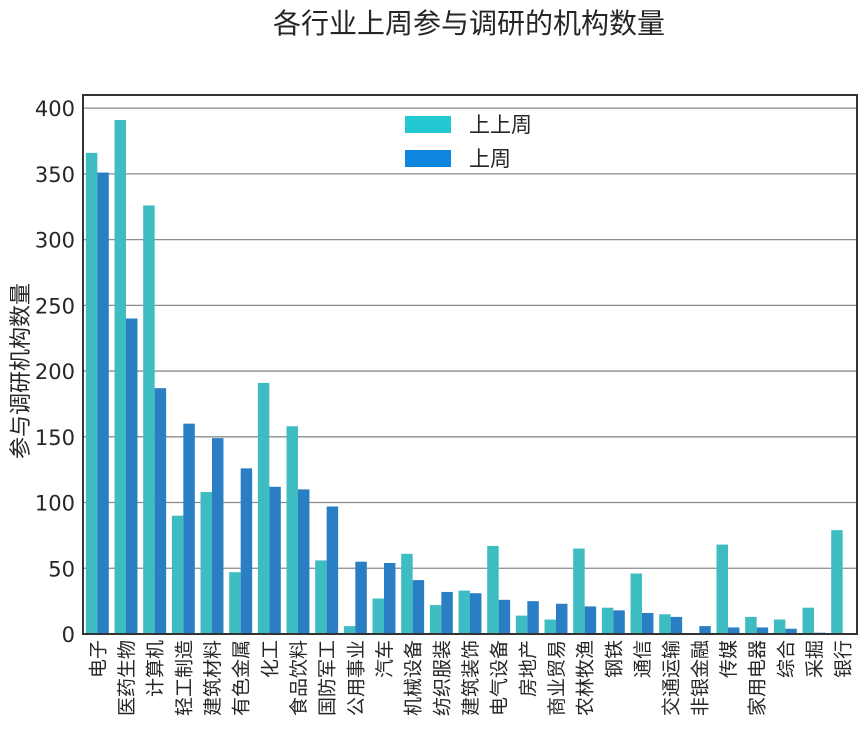  Describe the element at coordinates (184, 678) in the screenshot. I see `x-tick-label: 轻工制造` at that location.